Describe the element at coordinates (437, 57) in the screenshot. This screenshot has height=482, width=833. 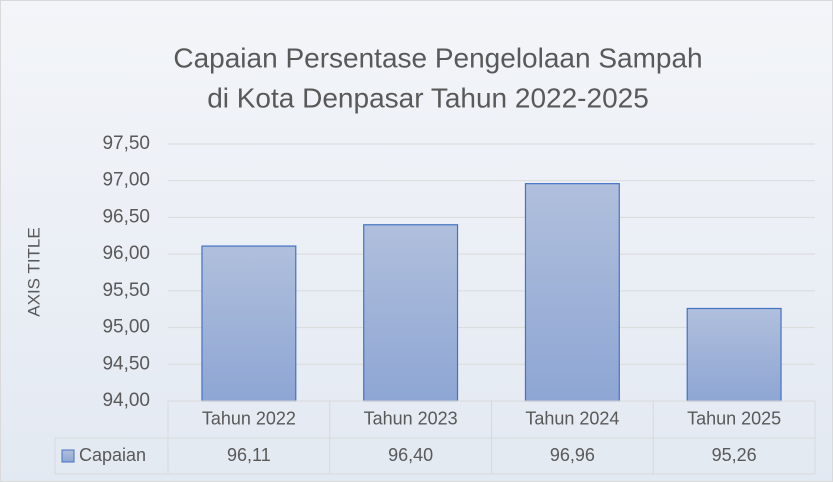
I see `chart-title: Capaian Persentase Pengelolaan Sampah` at that location.